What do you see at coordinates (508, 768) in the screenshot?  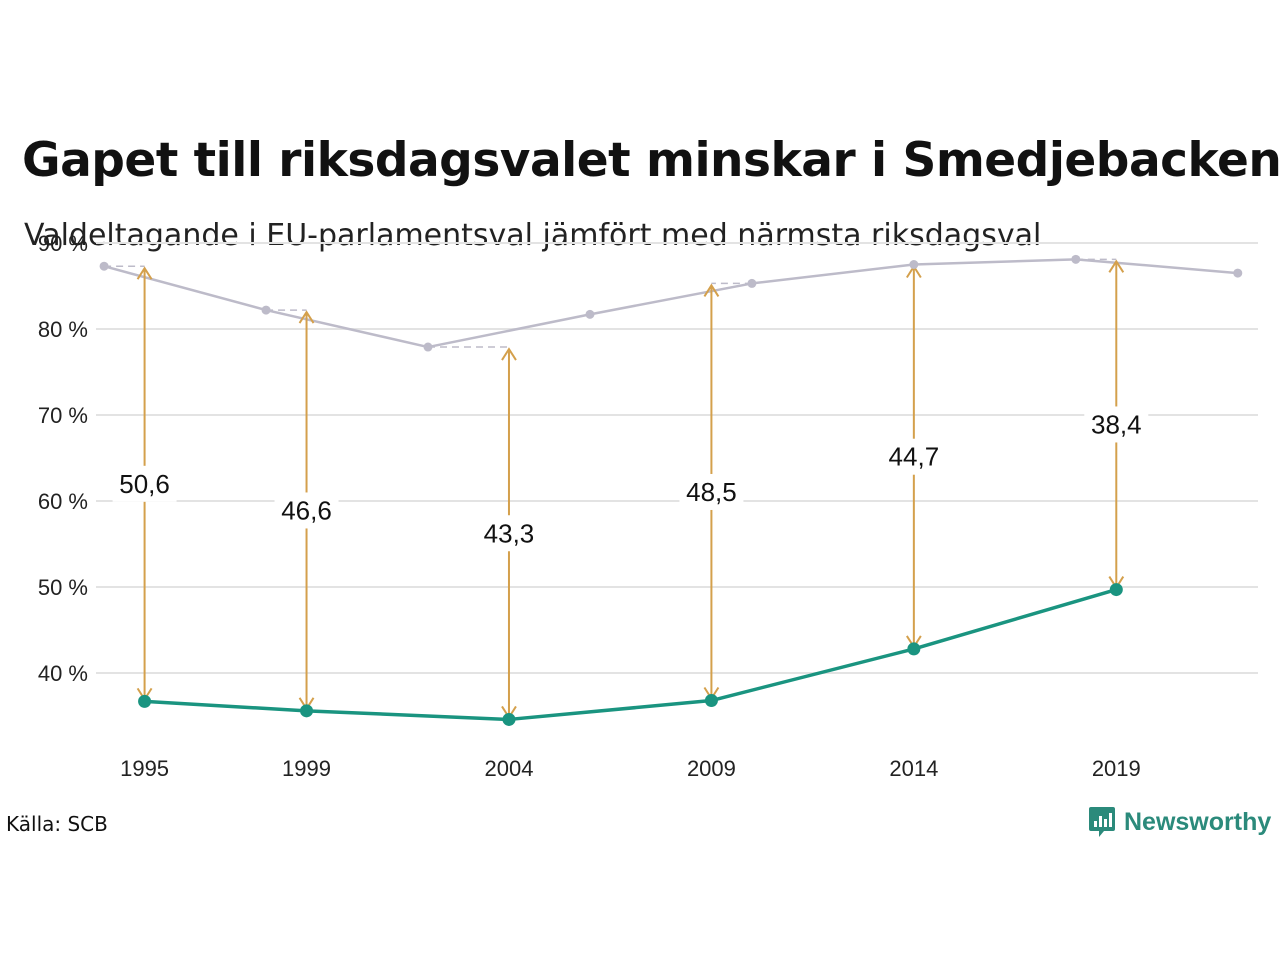 I see `x-tick-label: 2004` at bounding box center [508, 768].